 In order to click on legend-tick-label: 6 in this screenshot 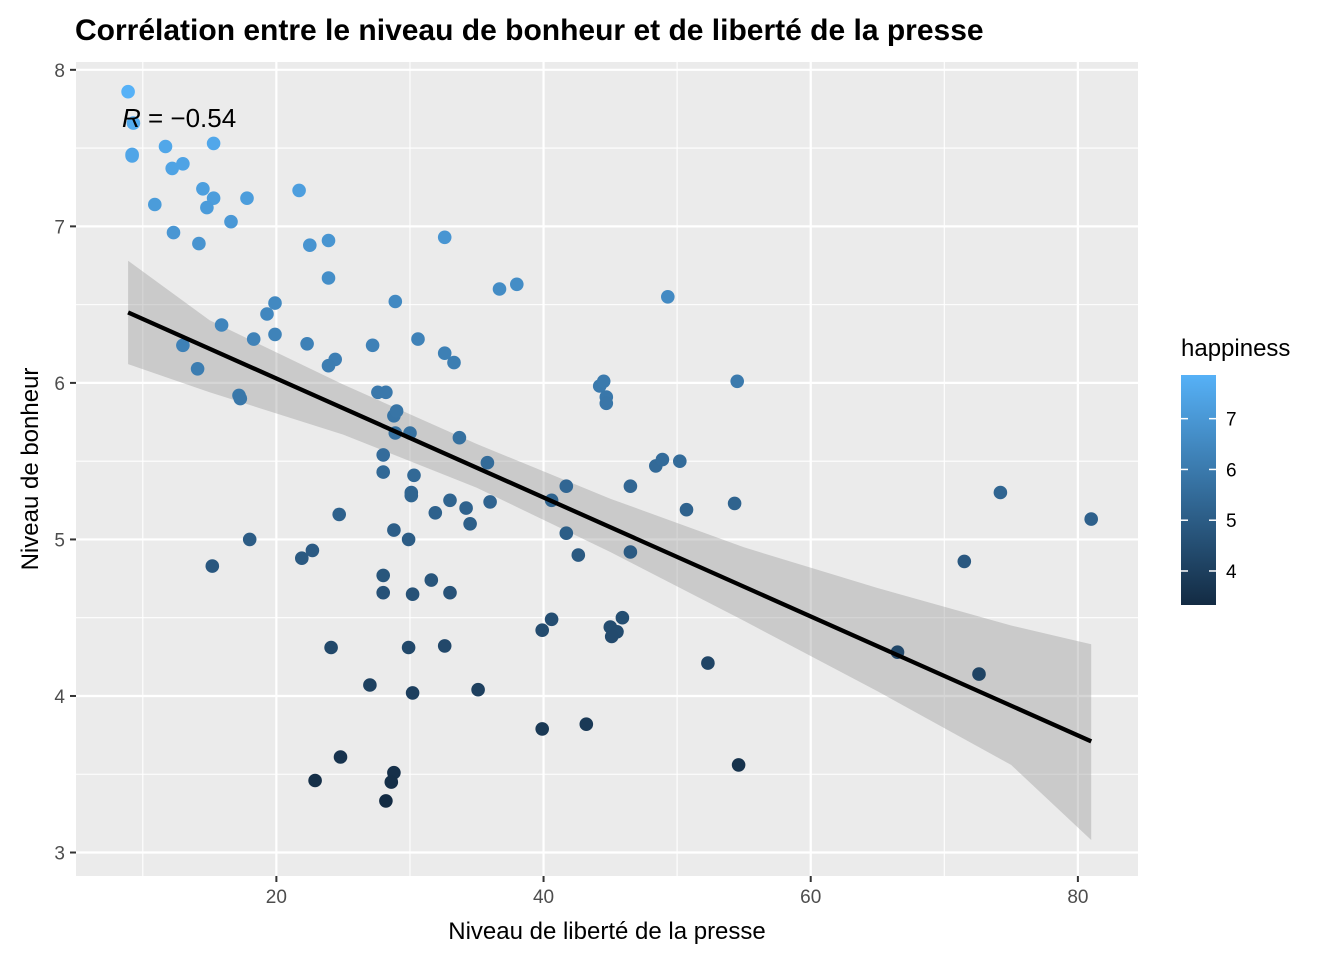, I will do `click(1231, 470)`.